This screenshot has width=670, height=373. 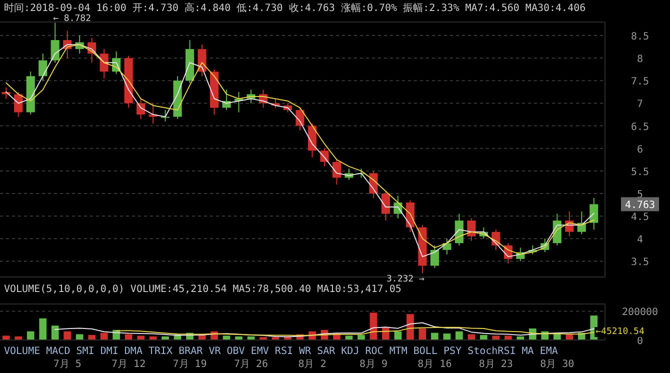 What do you see at coordinates (251, 364) in the screenshot?
I see `x-tick-label: 7月 26` at bounding box center [251, 364].